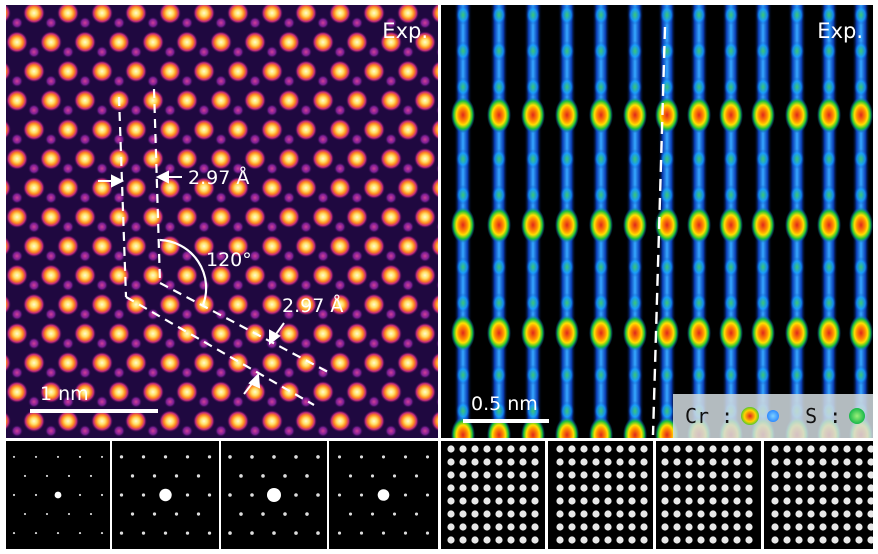 Image resolution: width=878 pixels, height=554 pixels. What do you see at coordinates (183, 272) in the screenshot?
I see `angle-arc` at bounding box center [183, 272].